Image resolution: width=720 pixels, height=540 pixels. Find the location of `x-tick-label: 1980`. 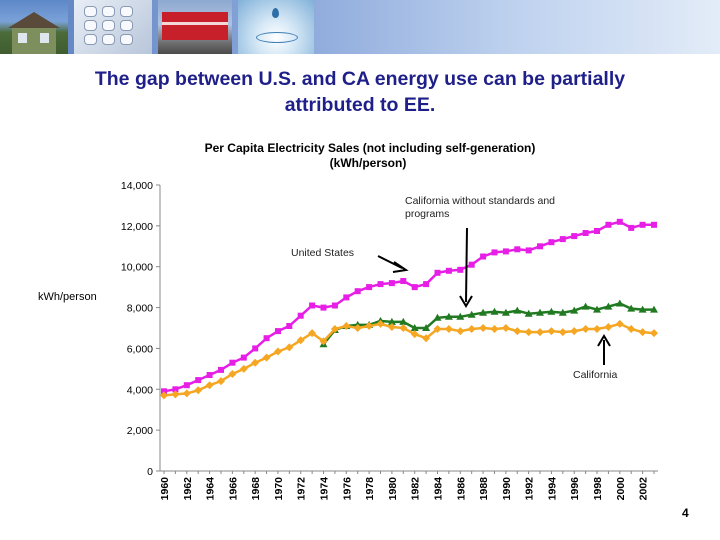

x-tick-label: 1980 is located at coordinates (393, 489).